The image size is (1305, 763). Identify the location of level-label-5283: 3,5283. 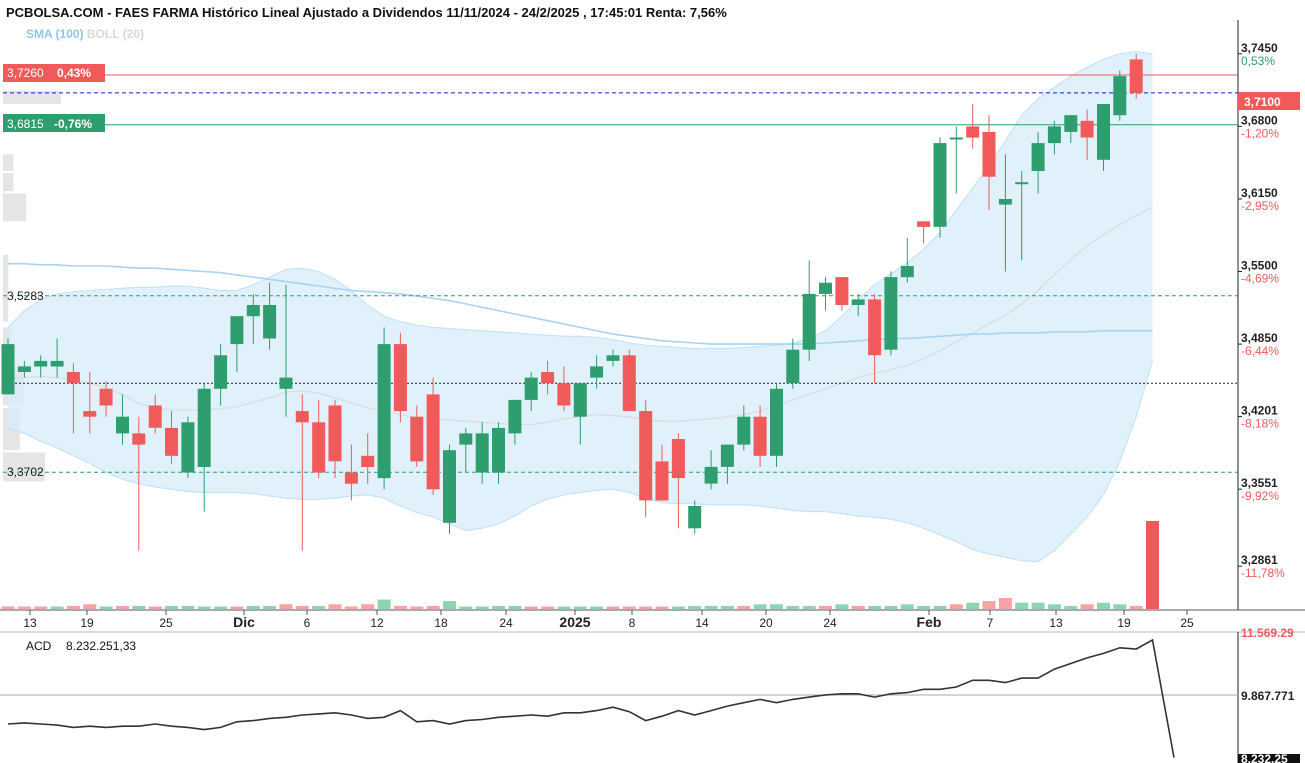
(25, 296).